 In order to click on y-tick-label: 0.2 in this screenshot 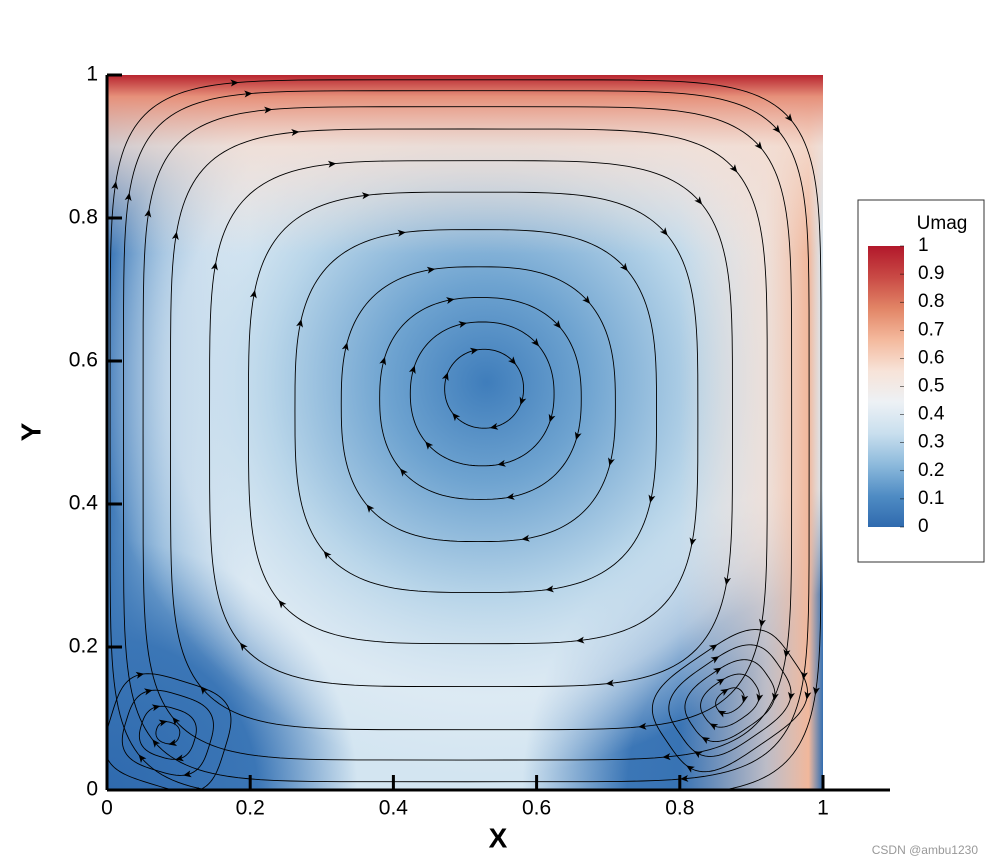, I will do `click(83, 646)`.